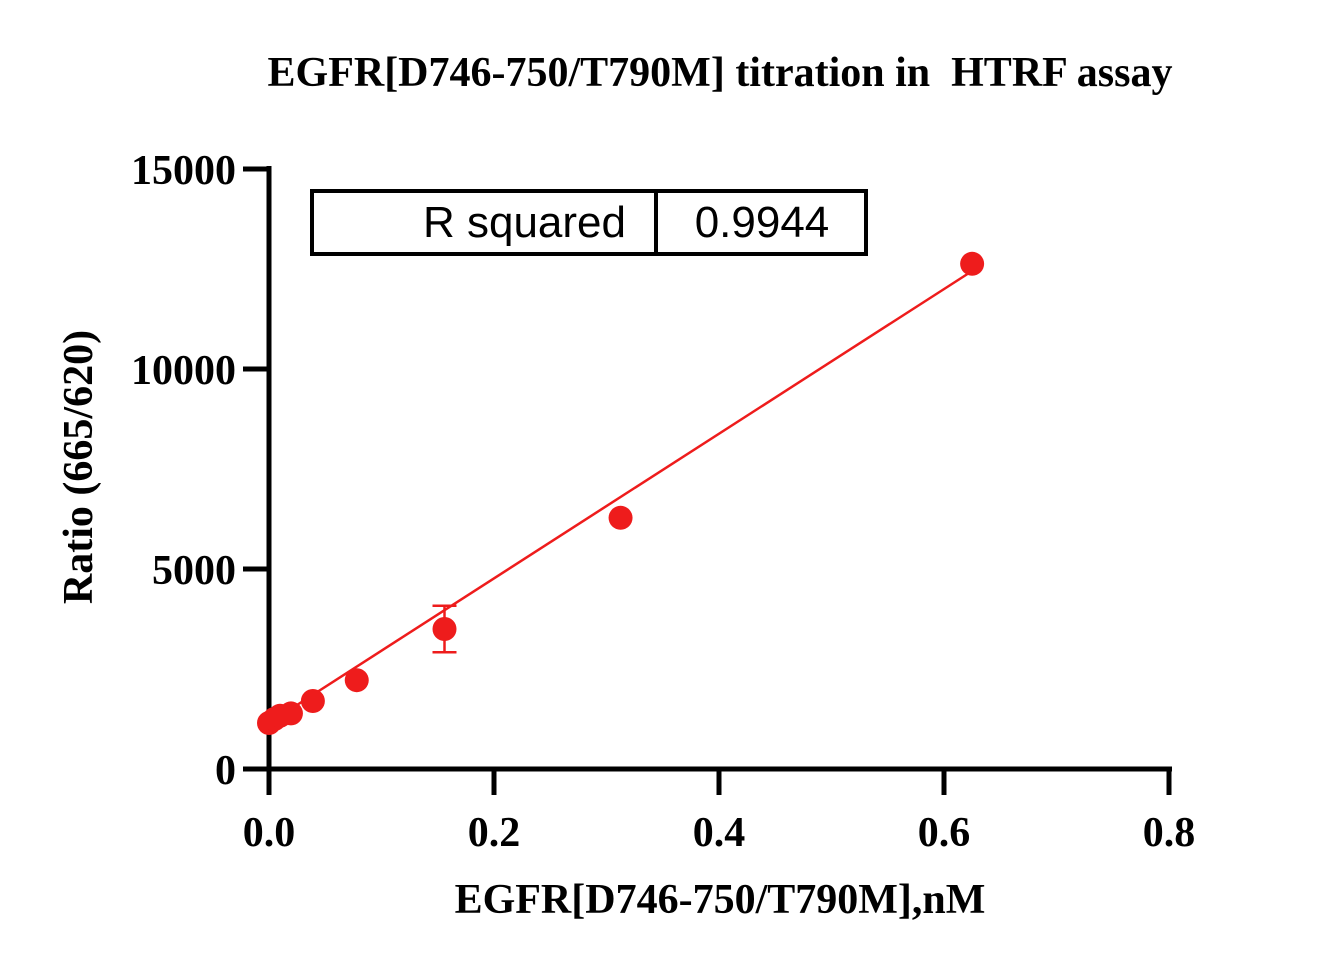  What do you see at coordinates (200, 471) in the screenshot?
I see `y-ticks: 0 5000 10000 15000` at bounding box center [200, 471].